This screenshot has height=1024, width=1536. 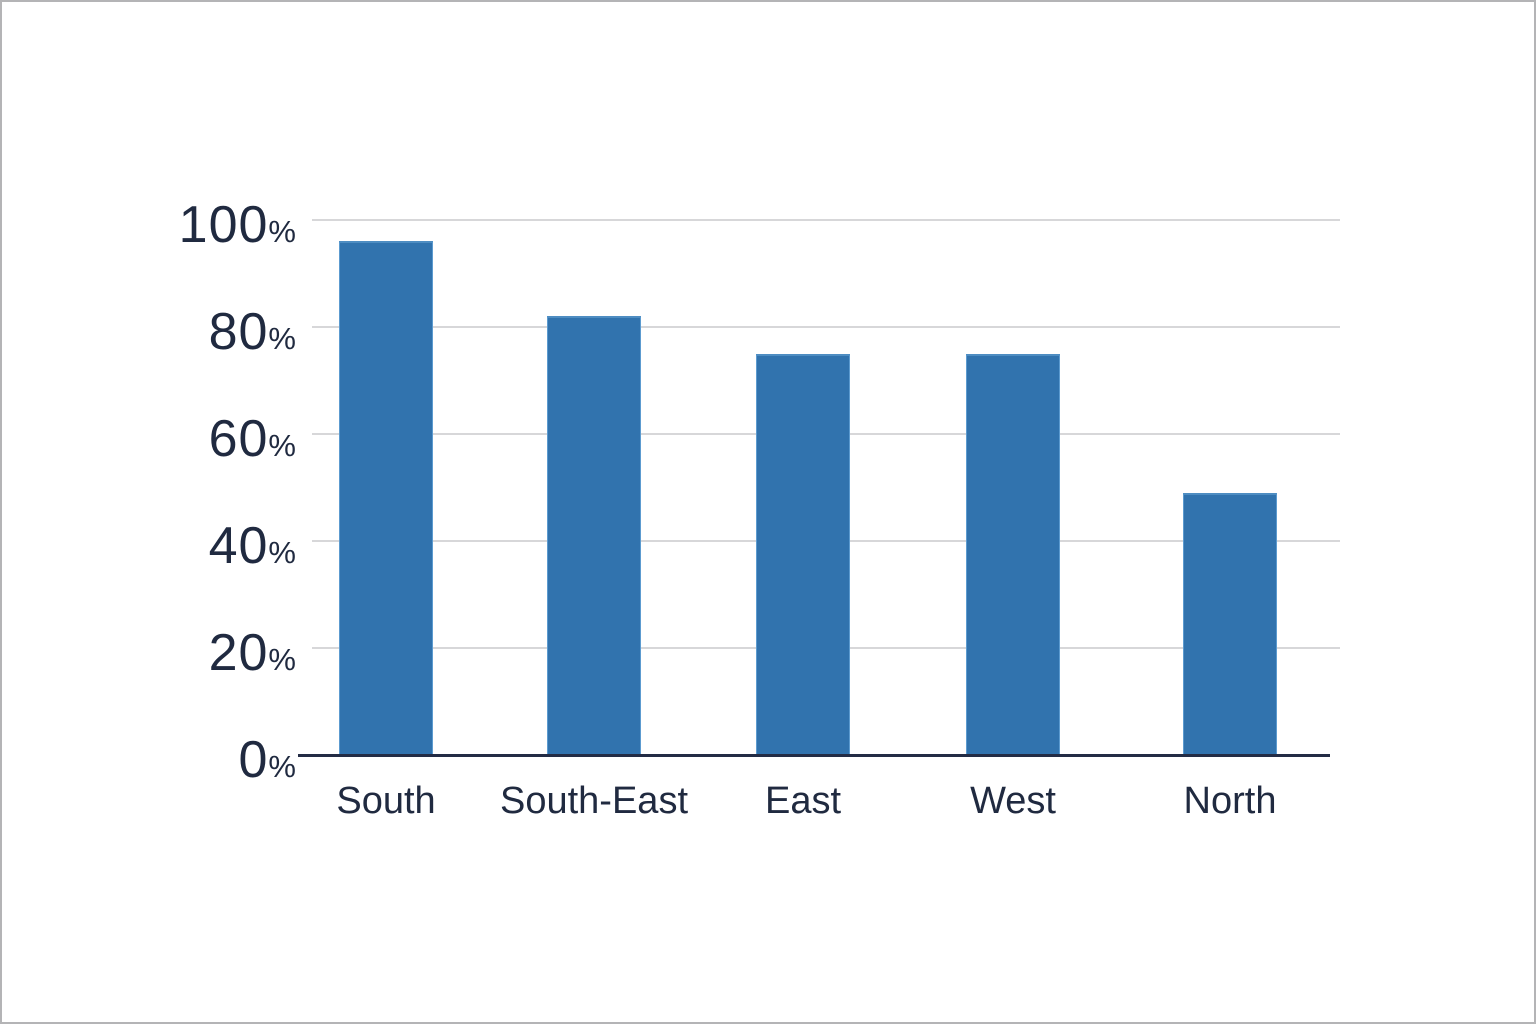 I want to click on y-tick-label-80: 80%, so click(x=252, y=332).